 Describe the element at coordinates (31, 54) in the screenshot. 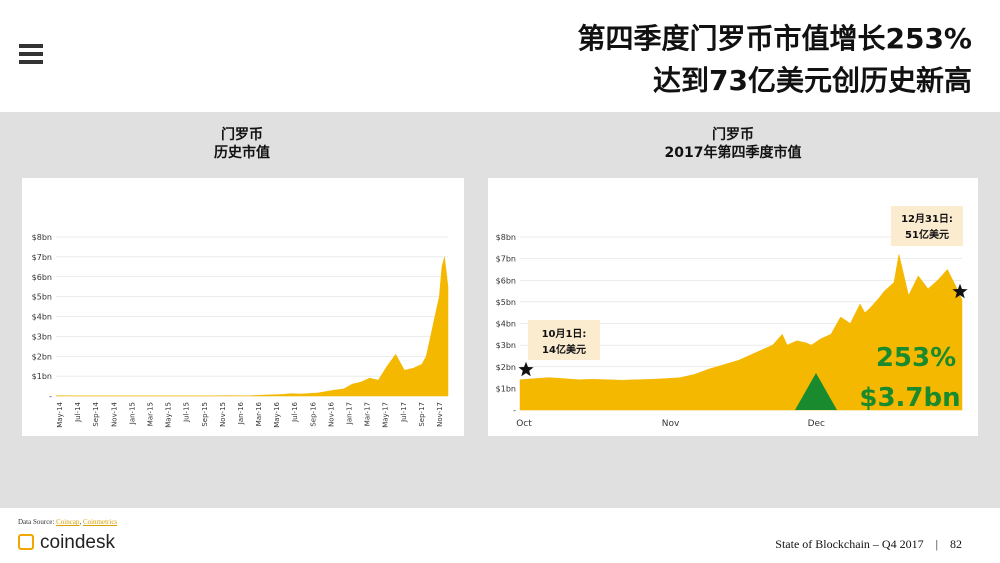

I see `menu-icon` at that location.